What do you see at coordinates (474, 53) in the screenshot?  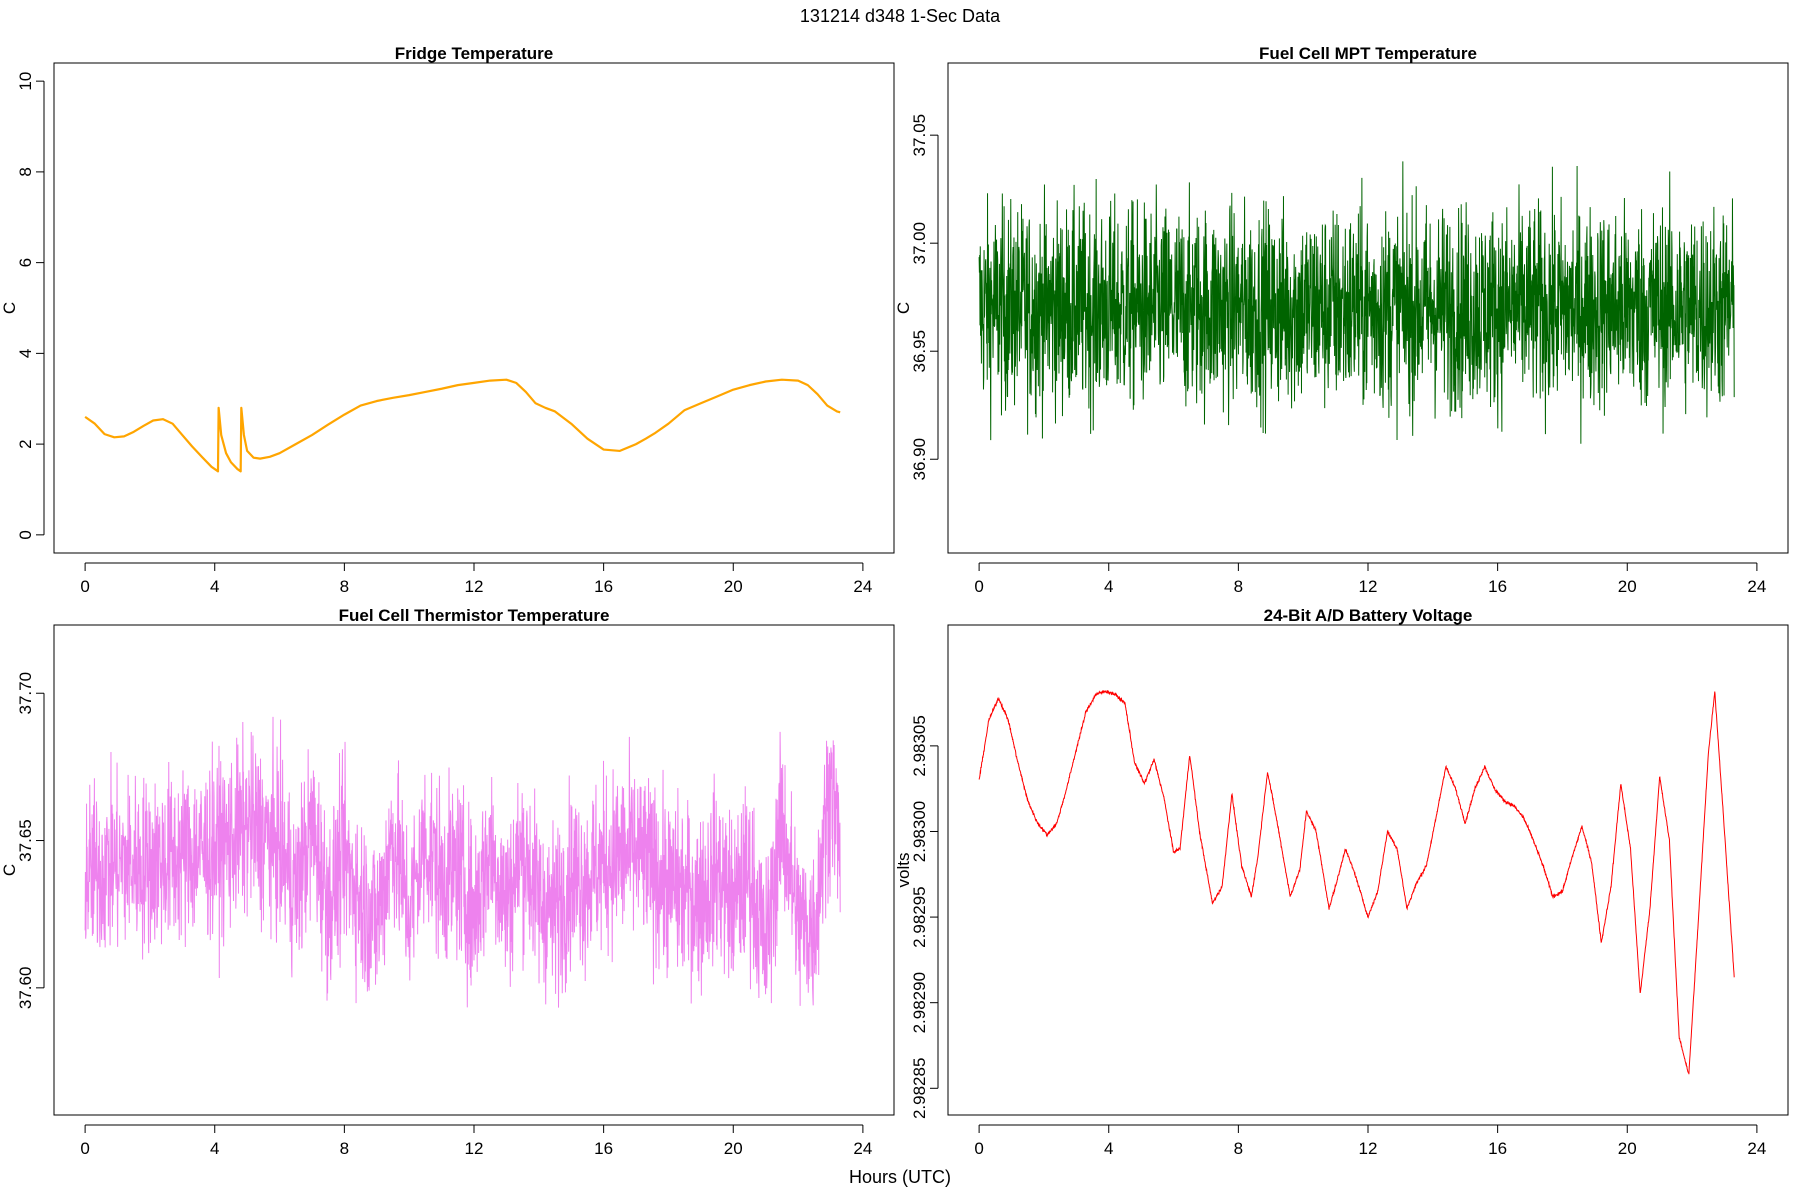 I see `panel-title: Fridge Temperature` at bounding box center [474, 53].